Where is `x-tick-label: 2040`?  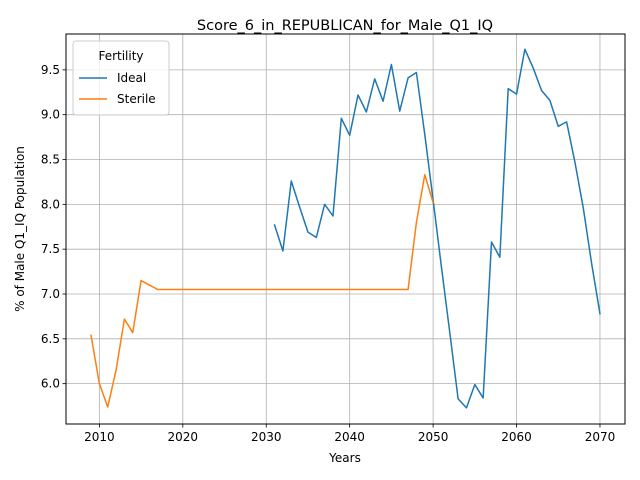 x-tick-label: 2040 is located at coordinates (349, 437).